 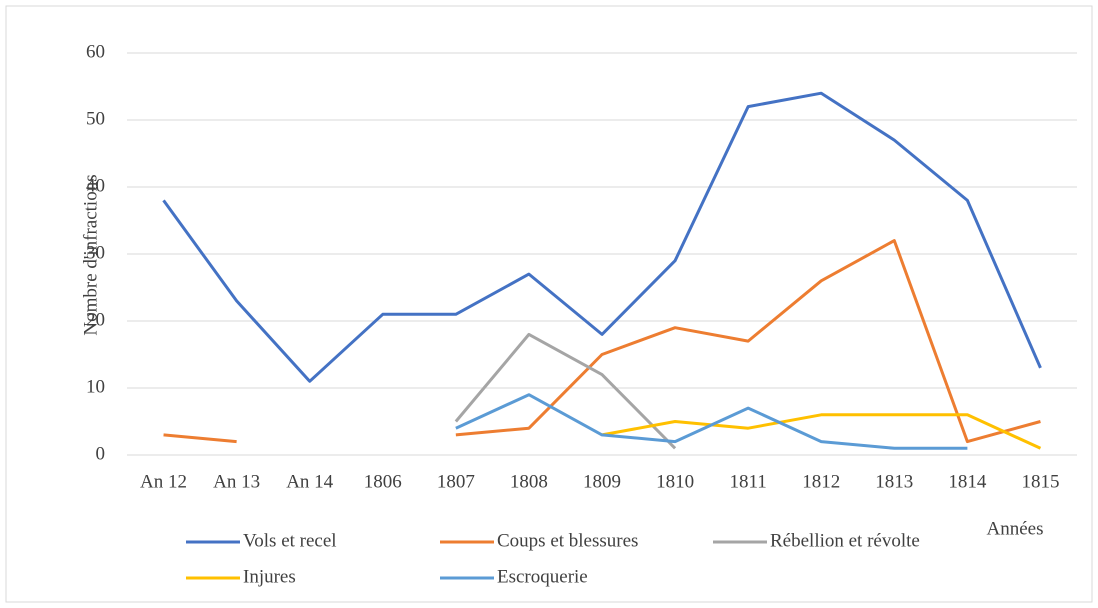 What do you see at coordinates (95, 252) in the screenshot?
I see `y-tick-label: 30` at bounding box center [95, 252].